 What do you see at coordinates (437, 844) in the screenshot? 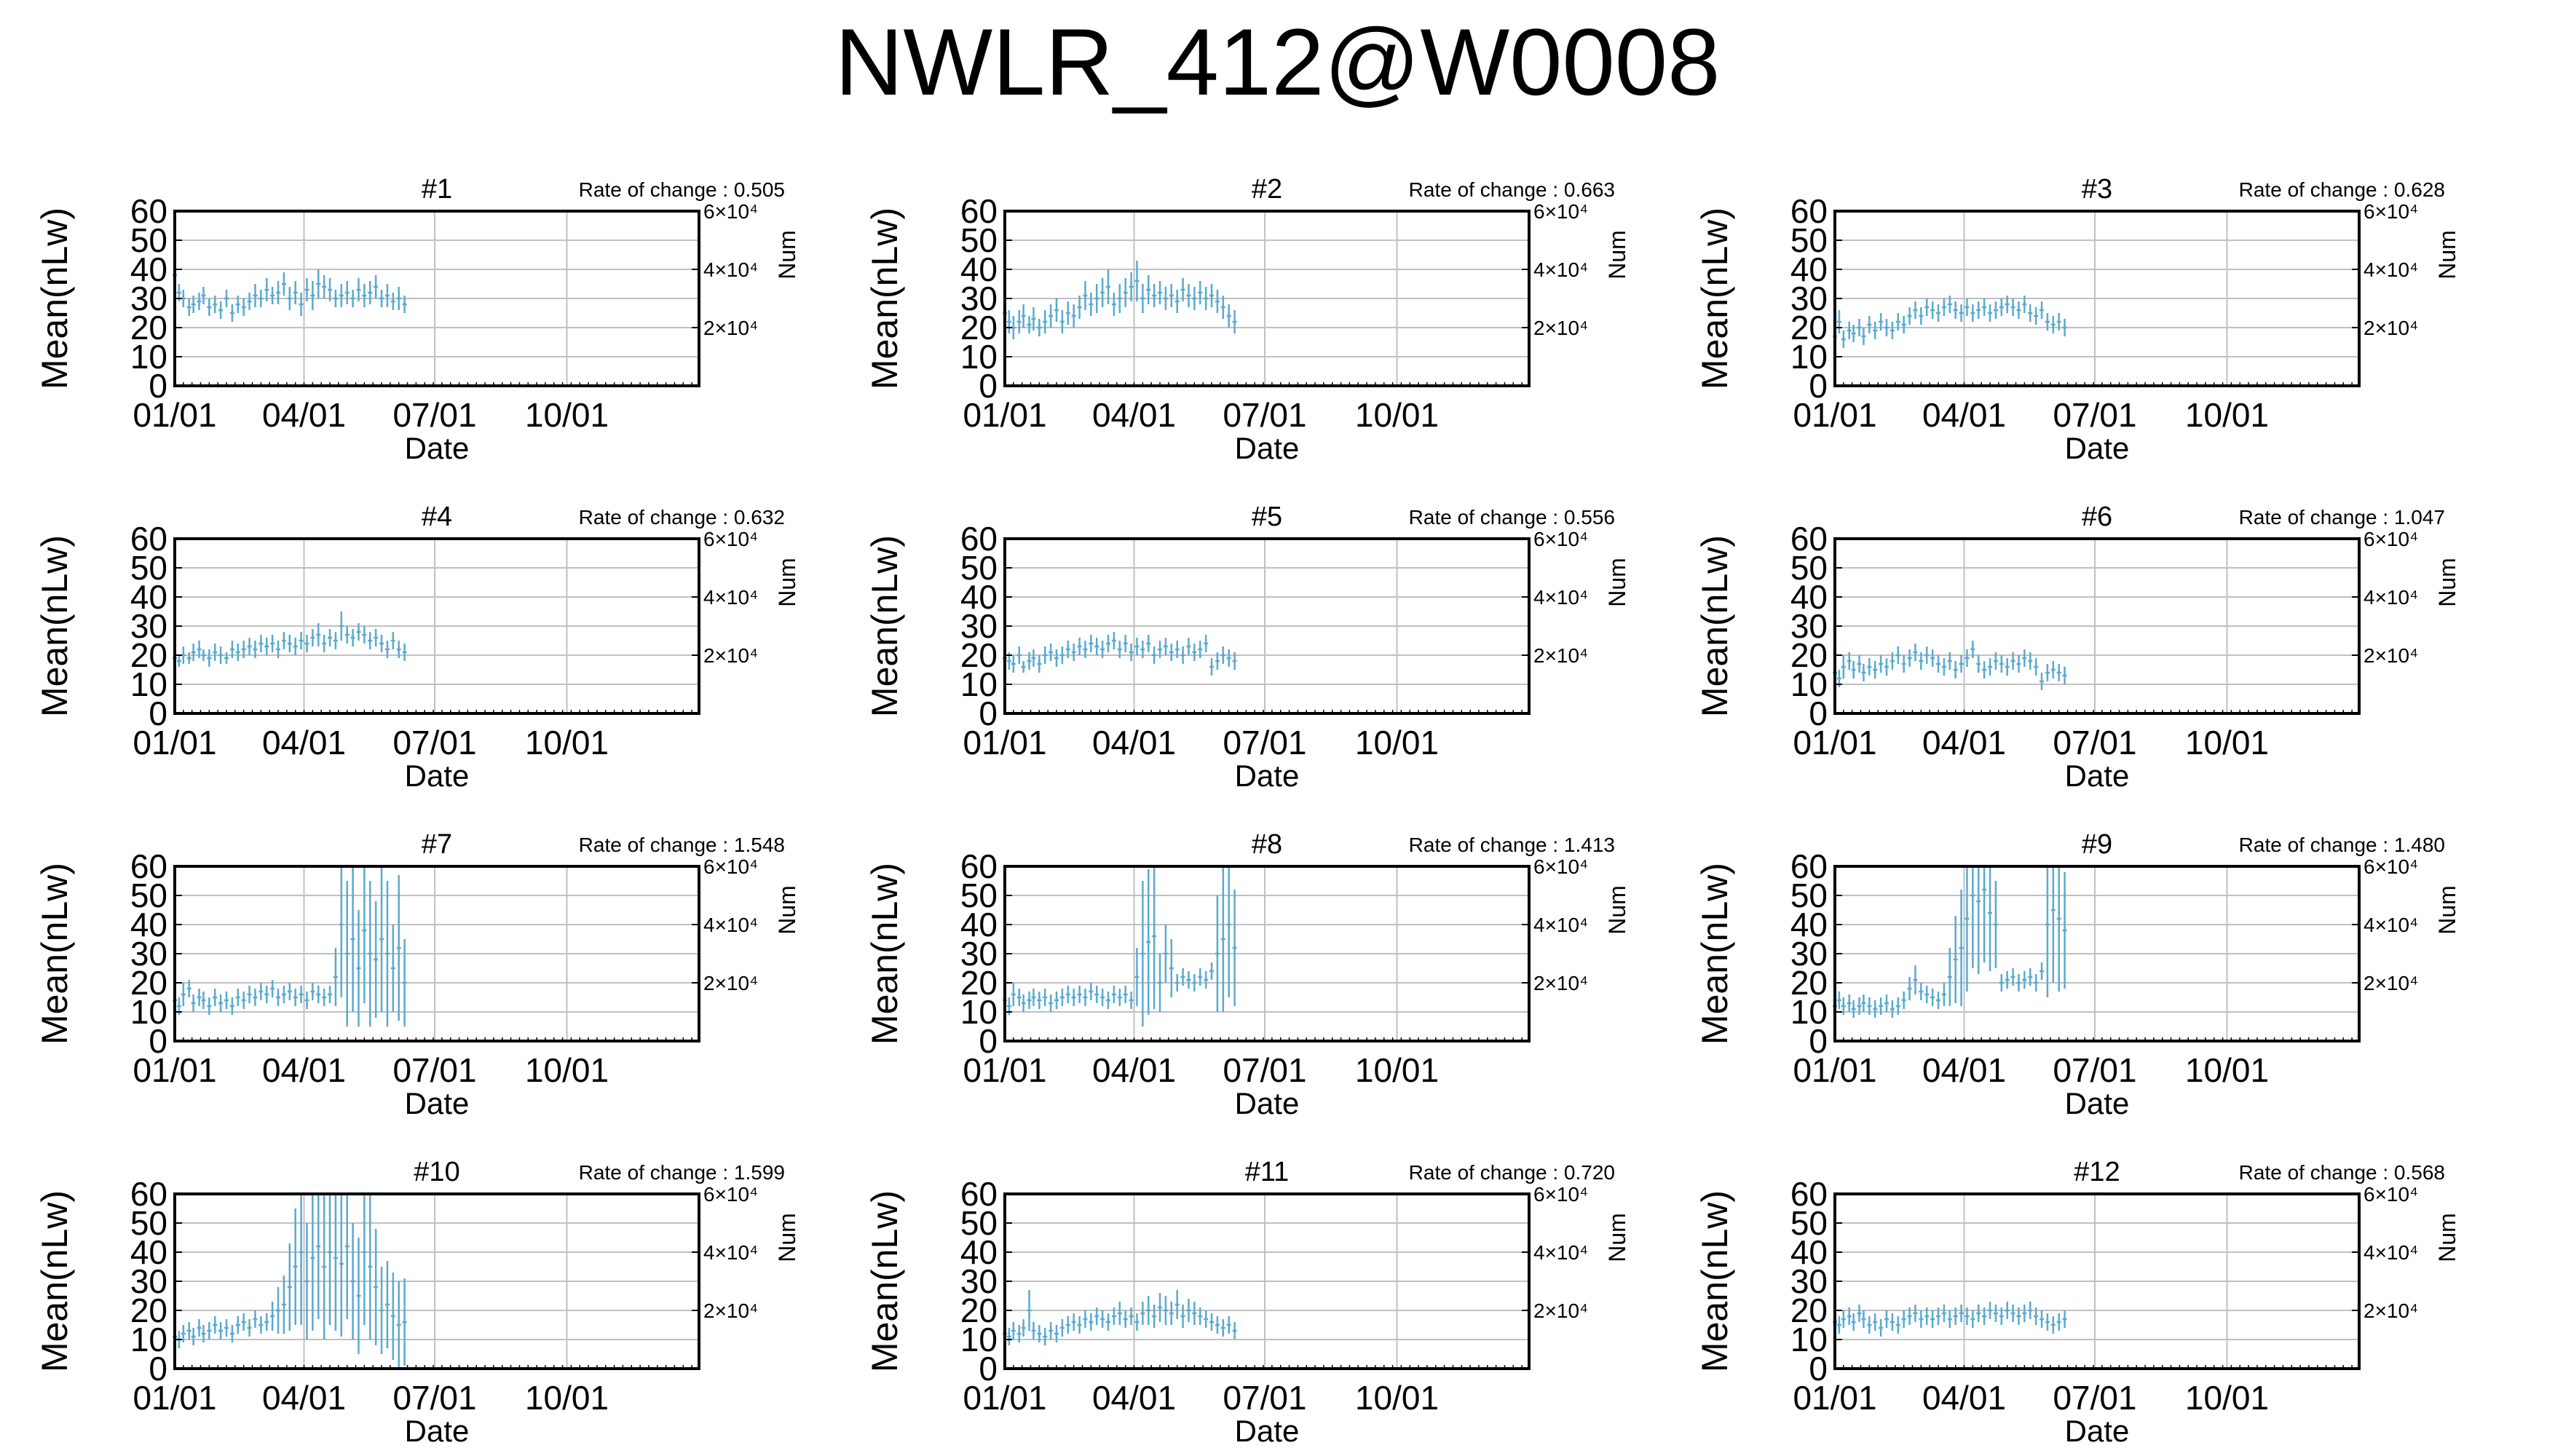
I see `panel-title: #7` at bounding box center [437, 844].